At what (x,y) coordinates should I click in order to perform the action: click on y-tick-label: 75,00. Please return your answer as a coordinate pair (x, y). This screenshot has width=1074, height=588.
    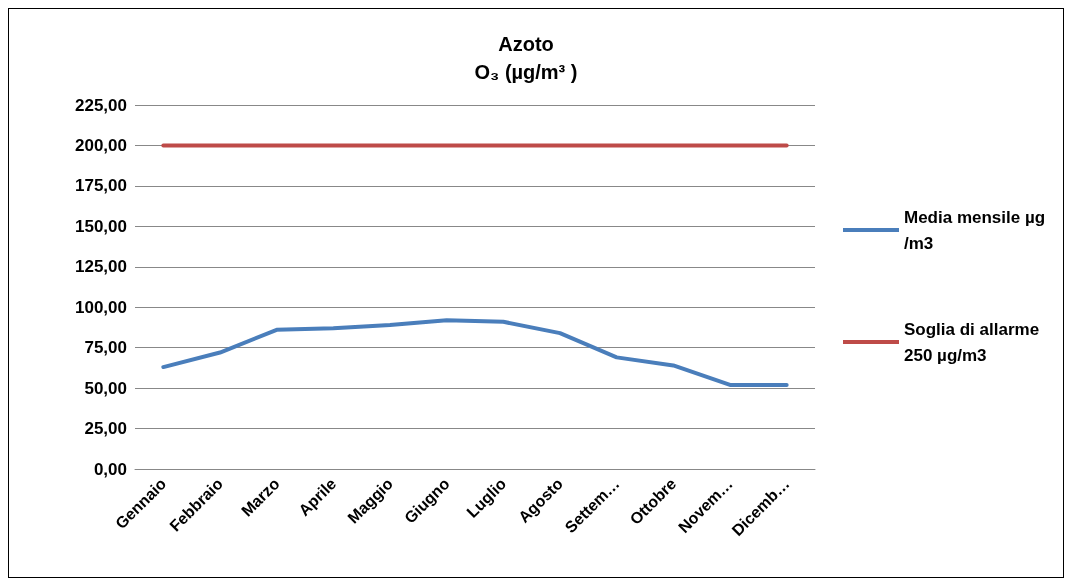
    Looking at the image, I should click on (105, 348).